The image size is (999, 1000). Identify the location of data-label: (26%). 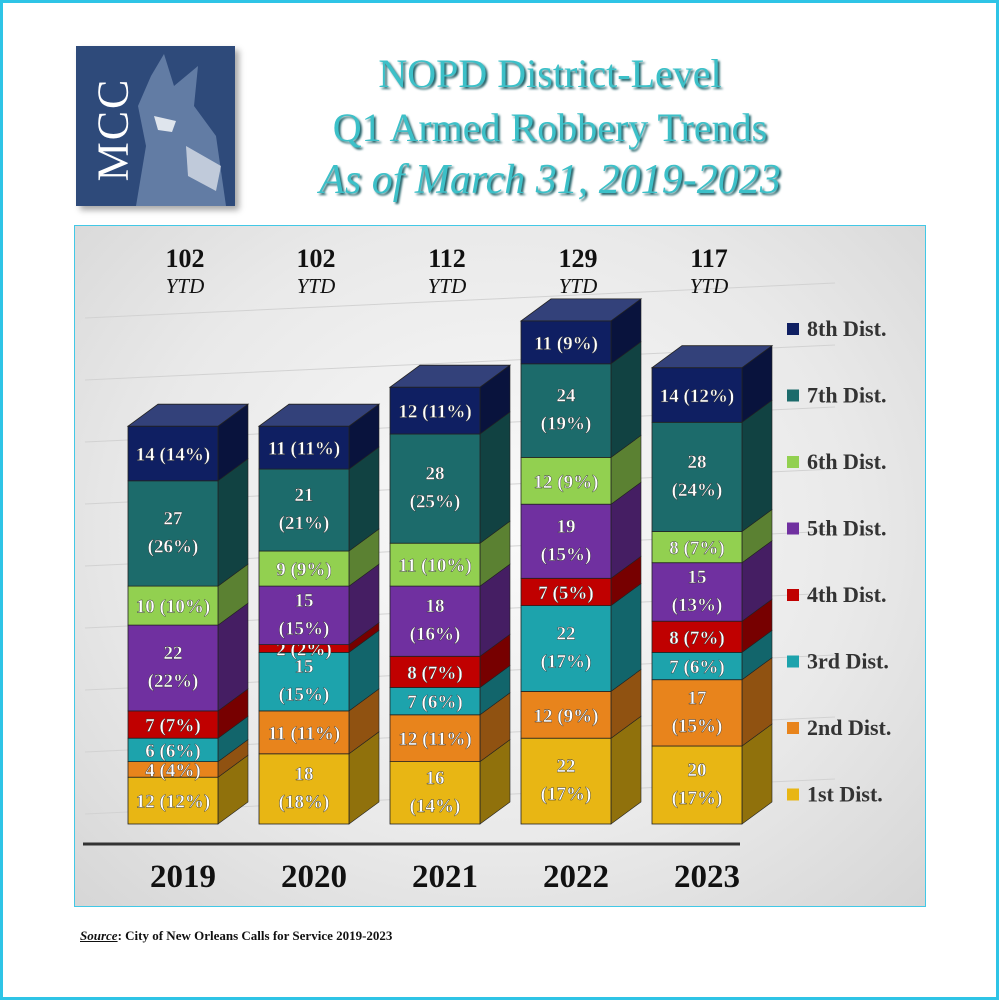
(173, 546).